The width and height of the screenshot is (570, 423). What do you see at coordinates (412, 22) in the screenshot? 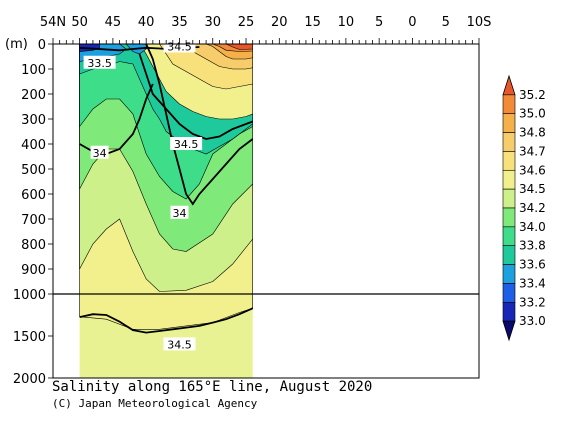
I see `x-tick-label: 0` at bounding box center [412, 22].